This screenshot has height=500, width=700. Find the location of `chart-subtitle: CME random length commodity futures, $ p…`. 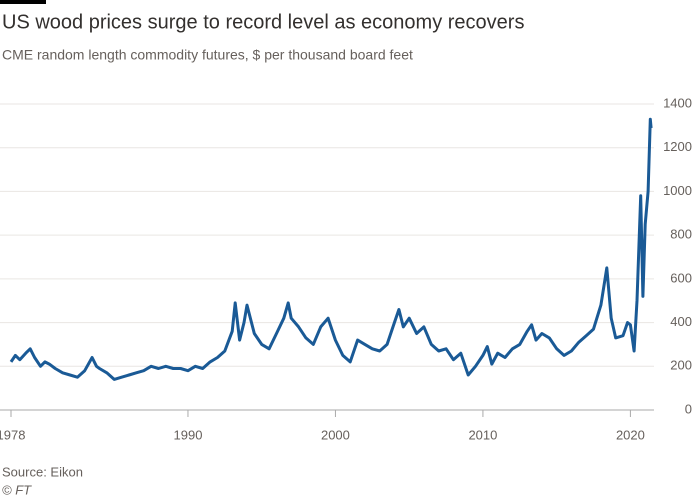

chart-subtitle: CME random length commodity futures, $ p… is located at coordinates (207, 55).